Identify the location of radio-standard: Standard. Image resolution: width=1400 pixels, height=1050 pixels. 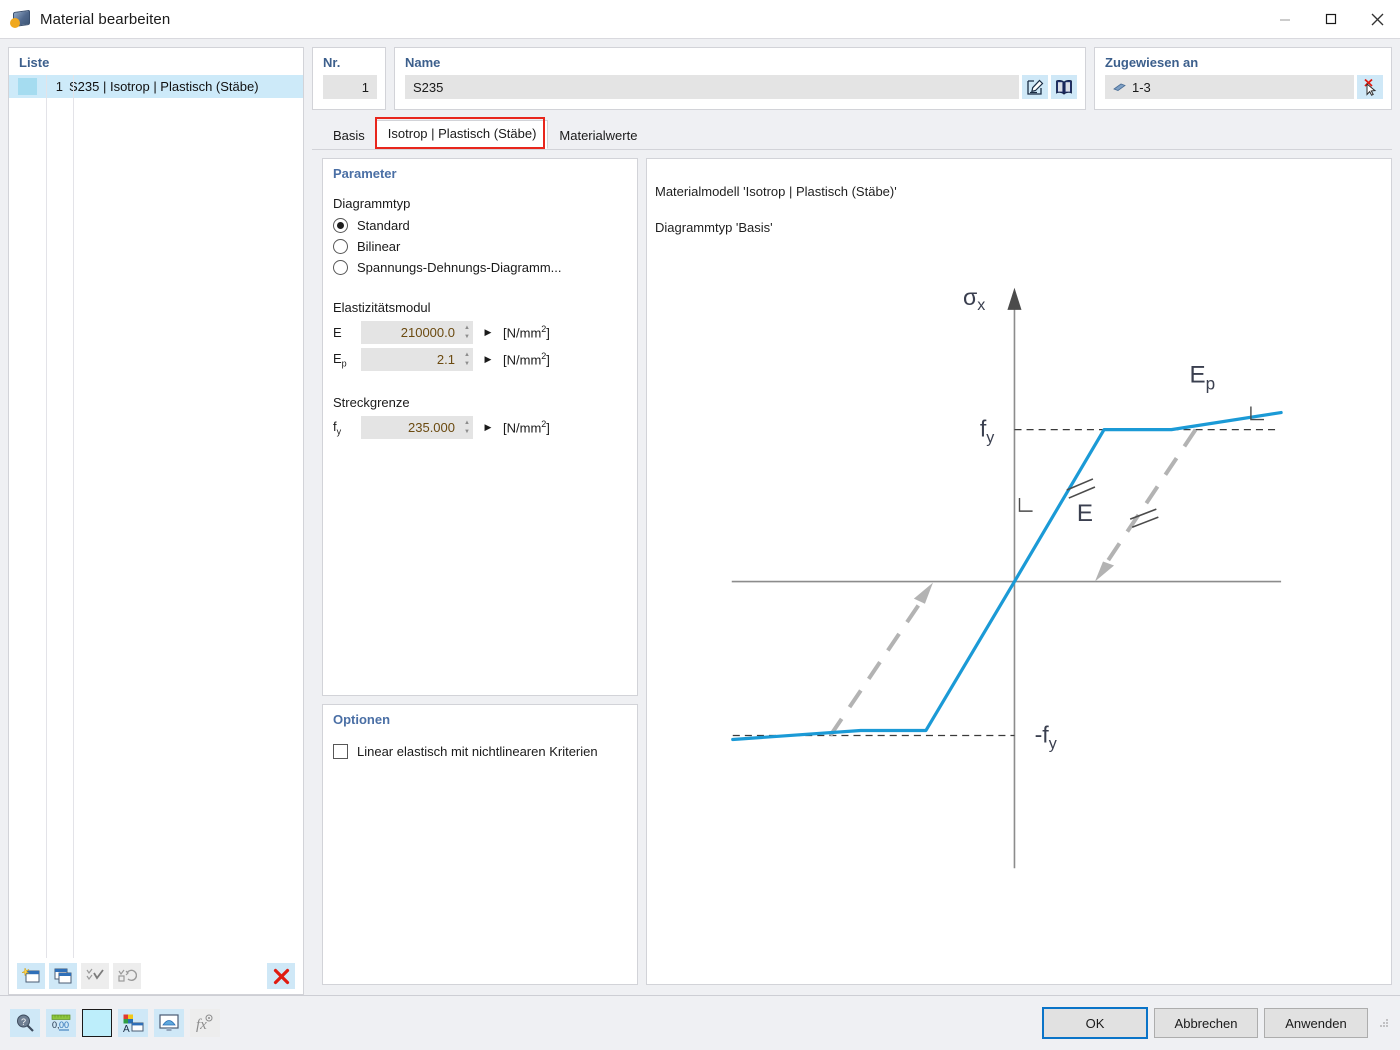
(480, 225).